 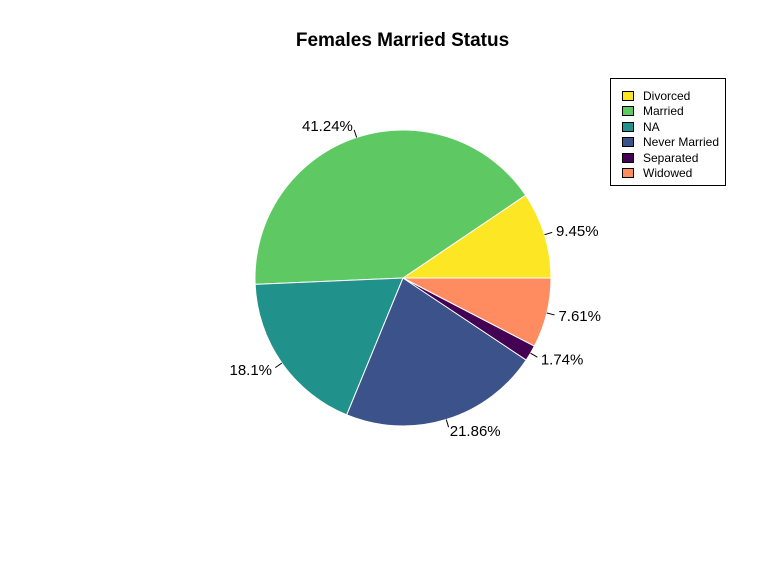 I want to click on legend-item-divorced: Divorced, so click(x=673, y=96).